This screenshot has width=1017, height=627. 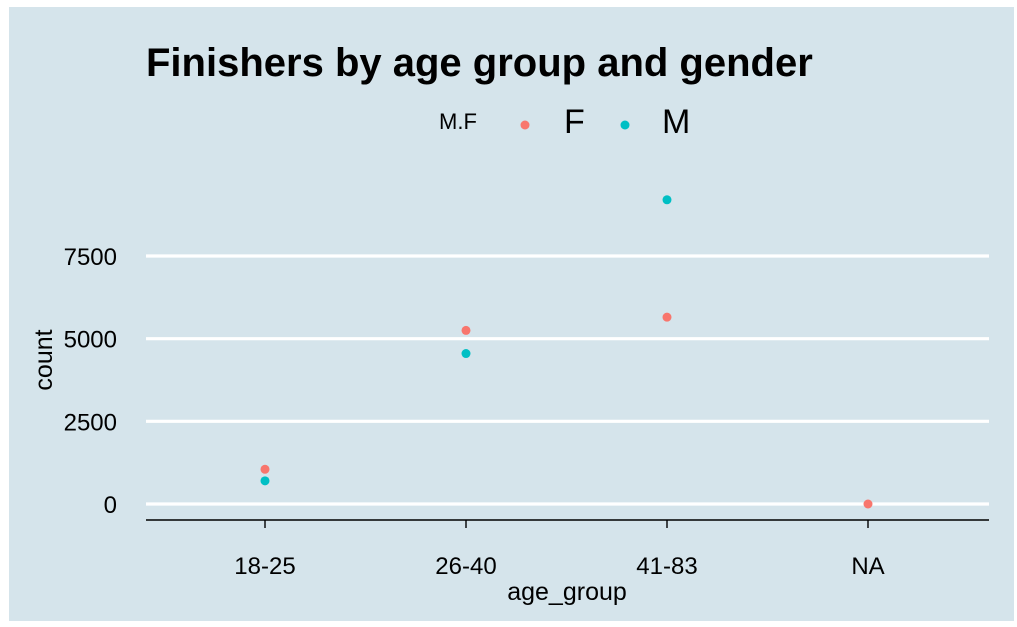 I want to click on legend-title: M.F, so click(x=458, y=121).